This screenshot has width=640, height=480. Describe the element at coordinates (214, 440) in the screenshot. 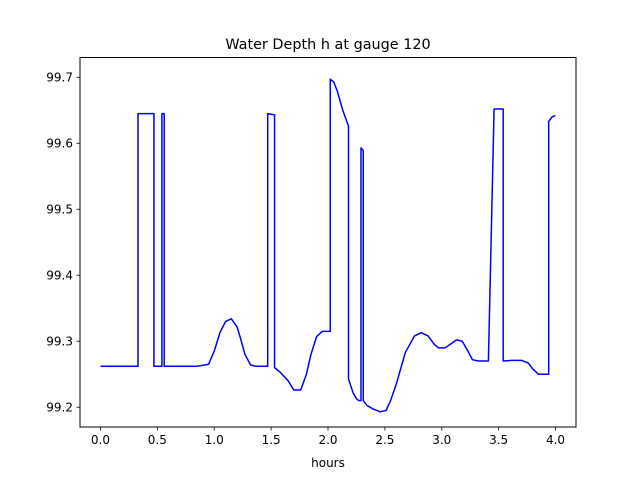

I see `x-tick-label: 1.0` at that location.